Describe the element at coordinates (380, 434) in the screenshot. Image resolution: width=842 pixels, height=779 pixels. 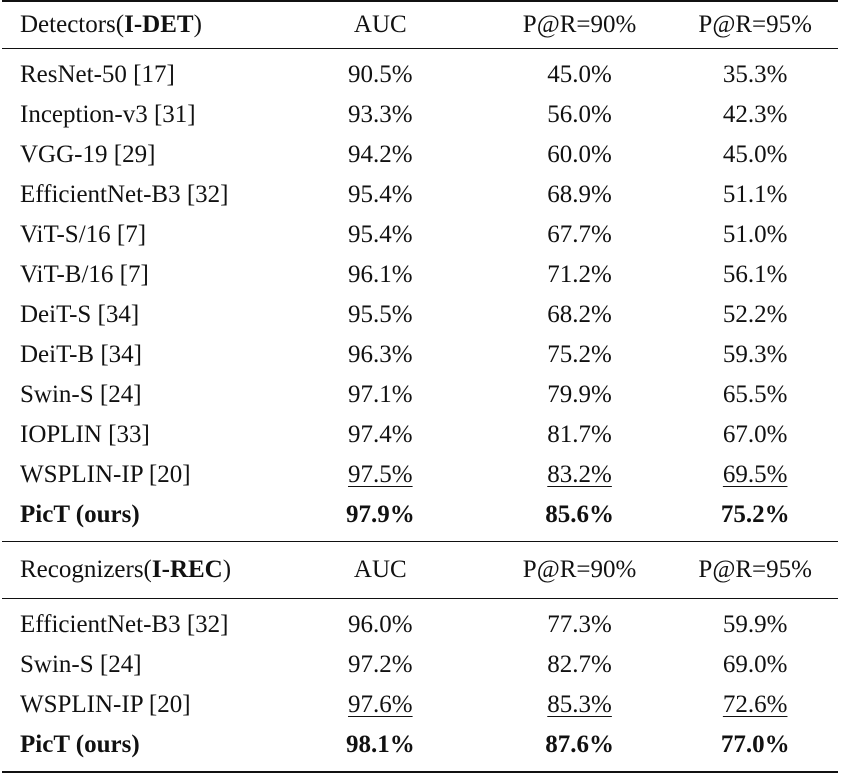
I see `row-auc: 97.4%` at that location.